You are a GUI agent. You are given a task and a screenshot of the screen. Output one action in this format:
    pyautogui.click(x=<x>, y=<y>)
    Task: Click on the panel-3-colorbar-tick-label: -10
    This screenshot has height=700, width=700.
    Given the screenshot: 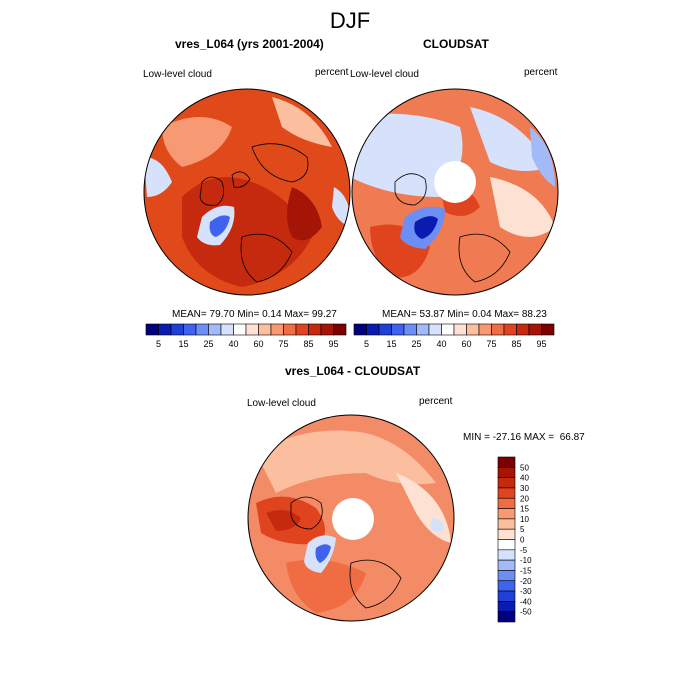 What is the action you would take?
    pyautogui.click(x=526, y=560)
    